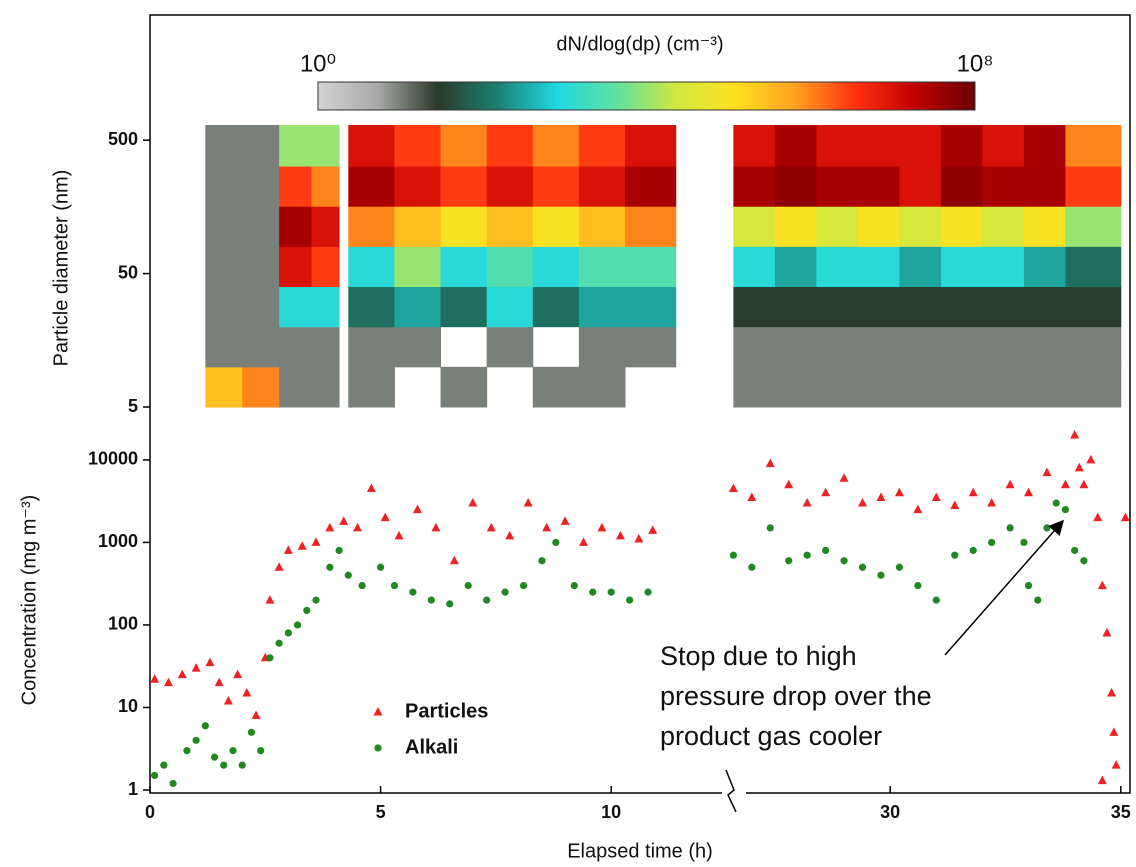 Image resolution: width=1136 pixels, height=867 pixels. Describe the element at coordinates (758, 656) in the screenshot. I see `annotation: Stop due to high` at that location.